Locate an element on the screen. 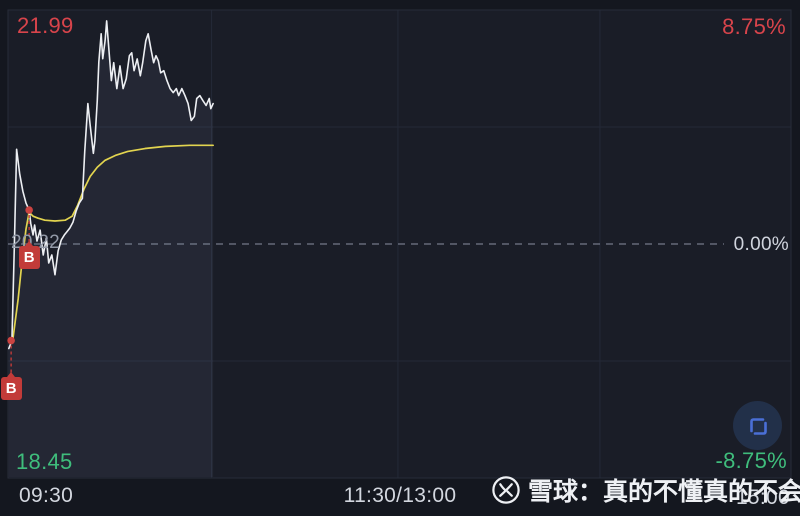  watermark: 雪球：真的不懂真的不会 is located at coordinates (645, 490).